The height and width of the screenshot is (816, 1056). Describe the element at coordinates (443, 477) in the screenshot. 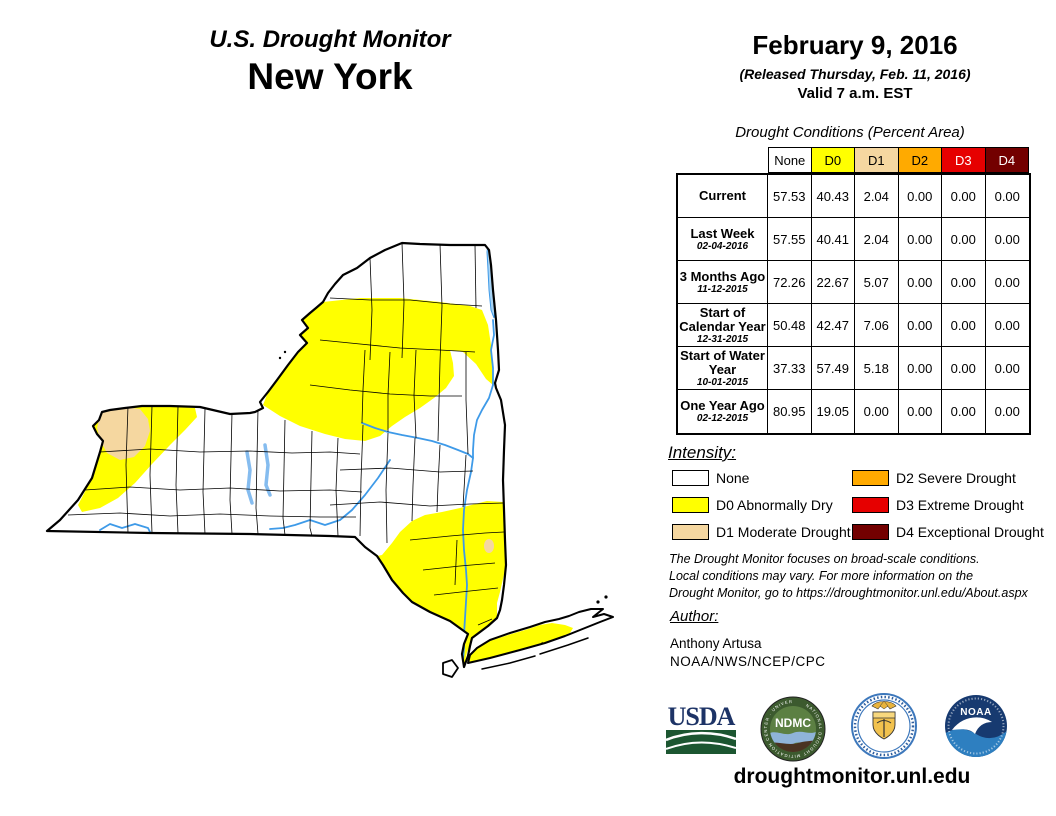

I see `small-islands` at that location.